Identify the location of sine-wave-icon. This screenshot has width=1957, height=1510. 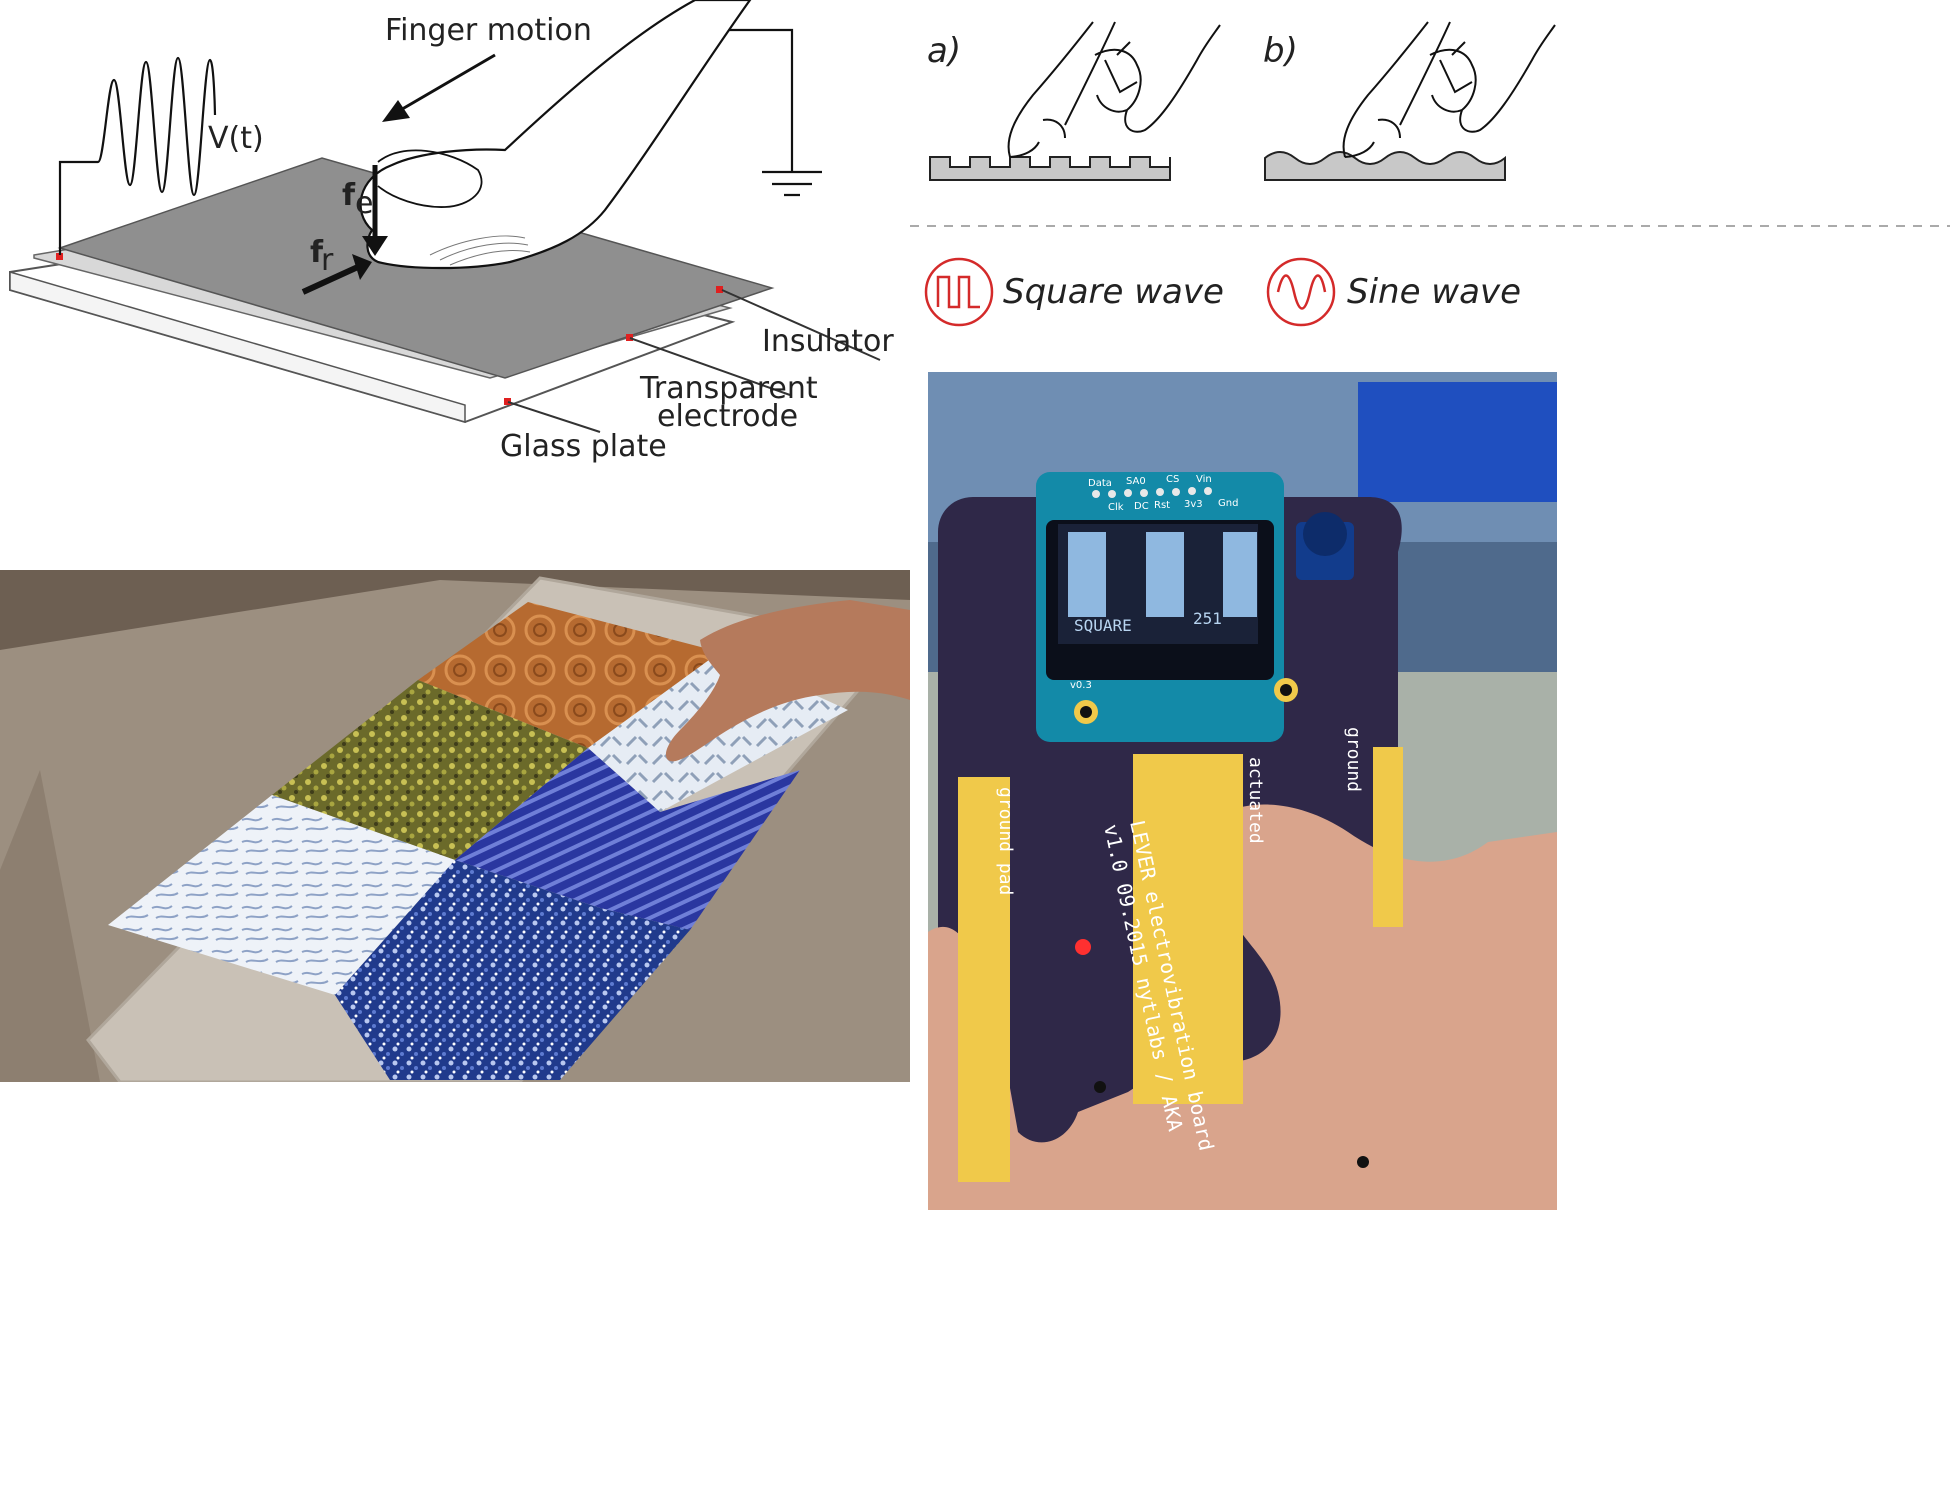
(1301, 292).